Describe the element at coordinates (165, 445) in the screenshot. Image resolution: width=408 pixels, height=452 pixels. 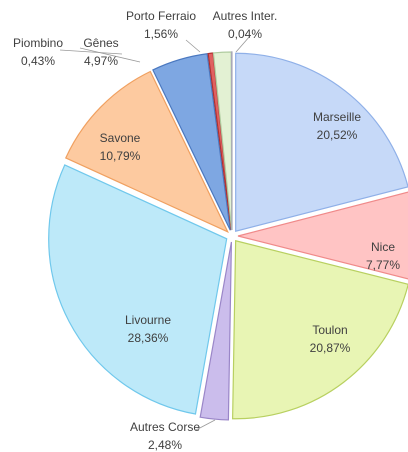
I see `slice-value-label: 2,48%` at that location.